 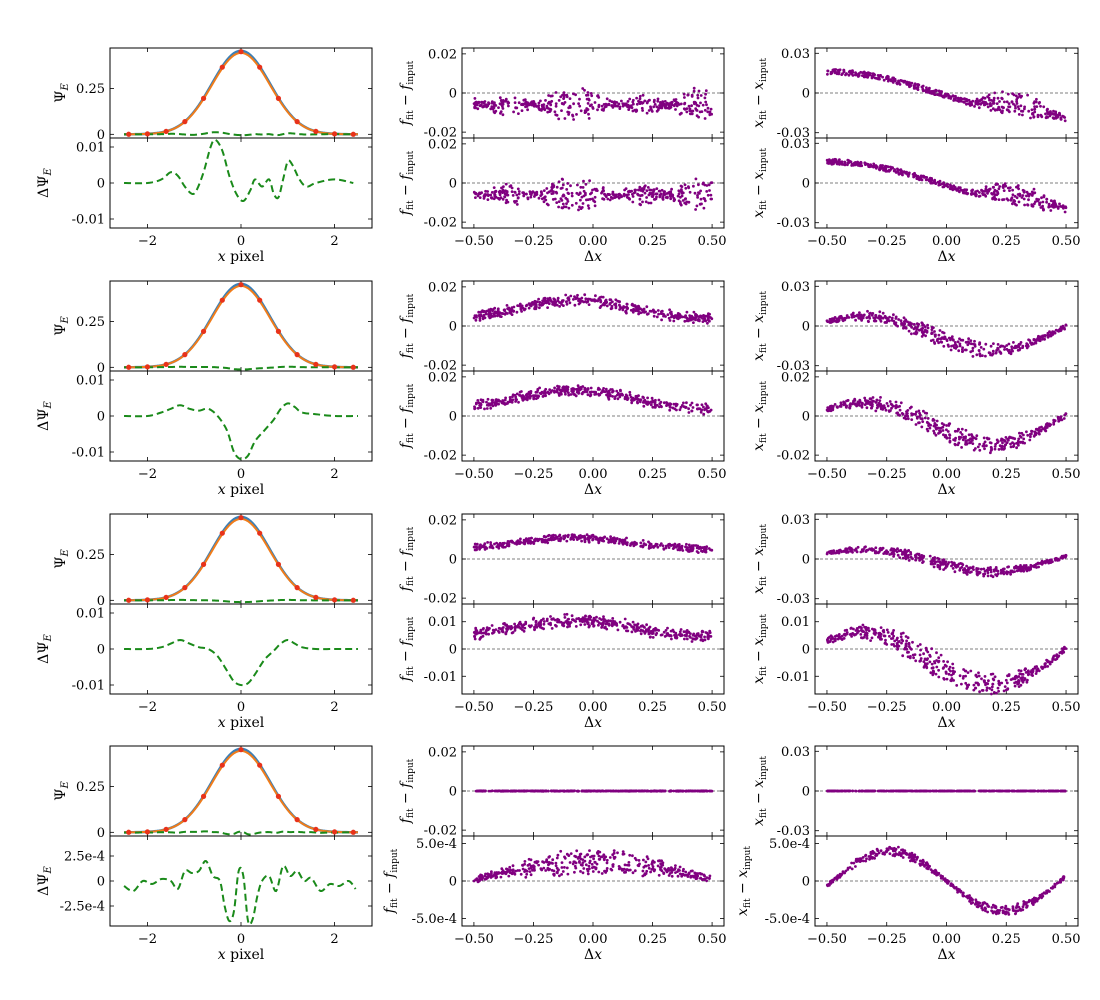 I want to click on x-tick-label: −0.25, so click(x=534, y=241).